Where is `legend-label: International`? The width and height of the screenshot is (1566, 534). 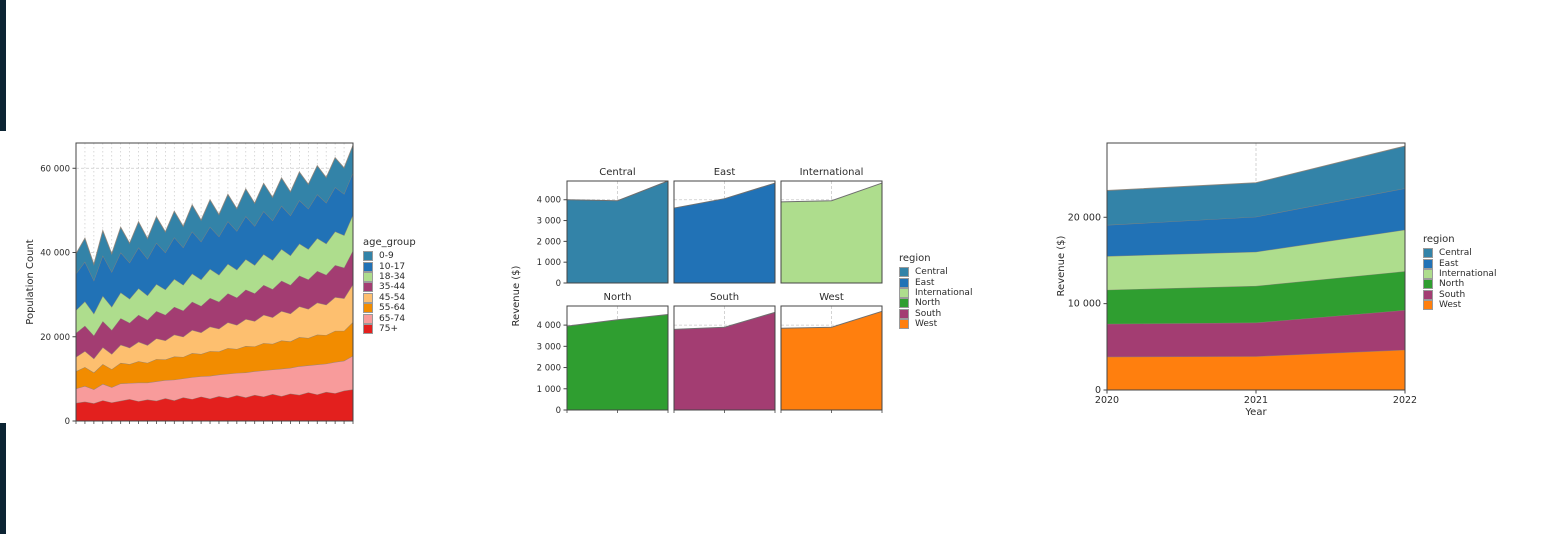 legend-label: International is located at coordinates (1468, 273).